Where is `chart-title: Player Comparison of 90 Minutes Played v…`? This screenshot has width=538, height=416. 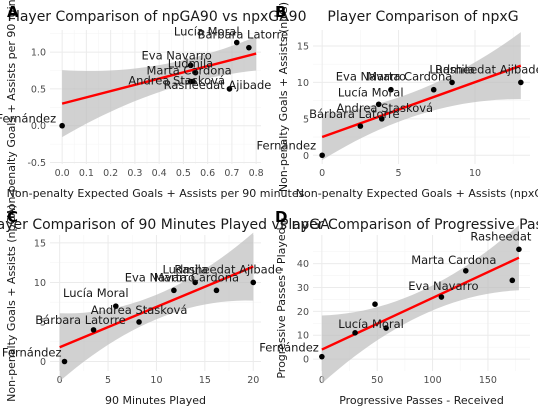 chart-title: Player Comparison of 90 Minutes Played v… is located at coordinates (165, 225).